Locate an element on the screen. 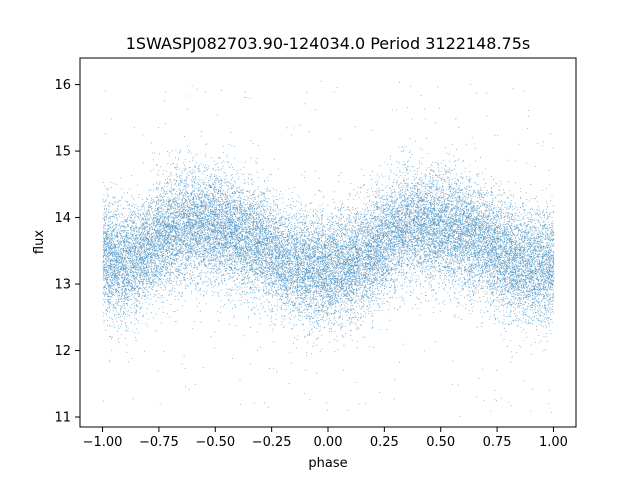 This screenshot has width=640, height=480. x-axis-label: phase is located at coordinates (327, 463).